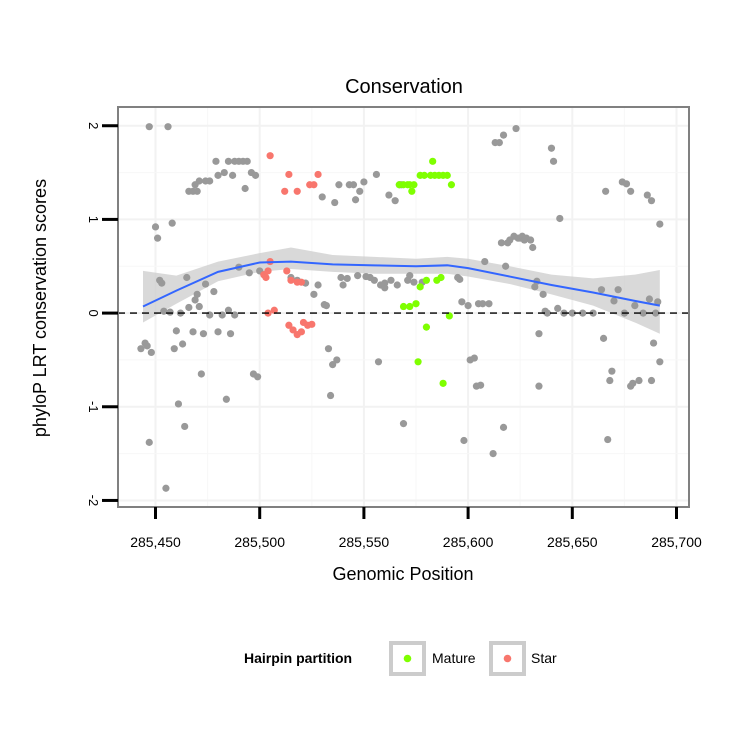  I want to click on chart-title: Conservation, so click(404, 87).